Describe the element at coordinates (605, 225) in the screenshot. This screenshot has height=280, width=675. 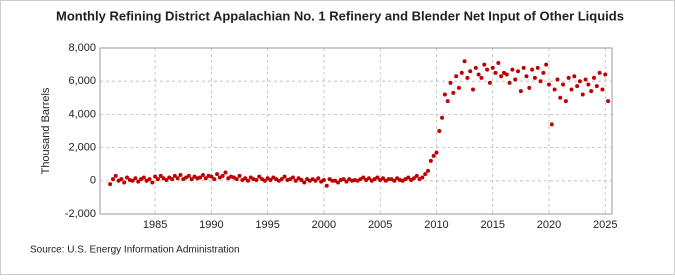
I see `x-tick-label: 2025` at that location.